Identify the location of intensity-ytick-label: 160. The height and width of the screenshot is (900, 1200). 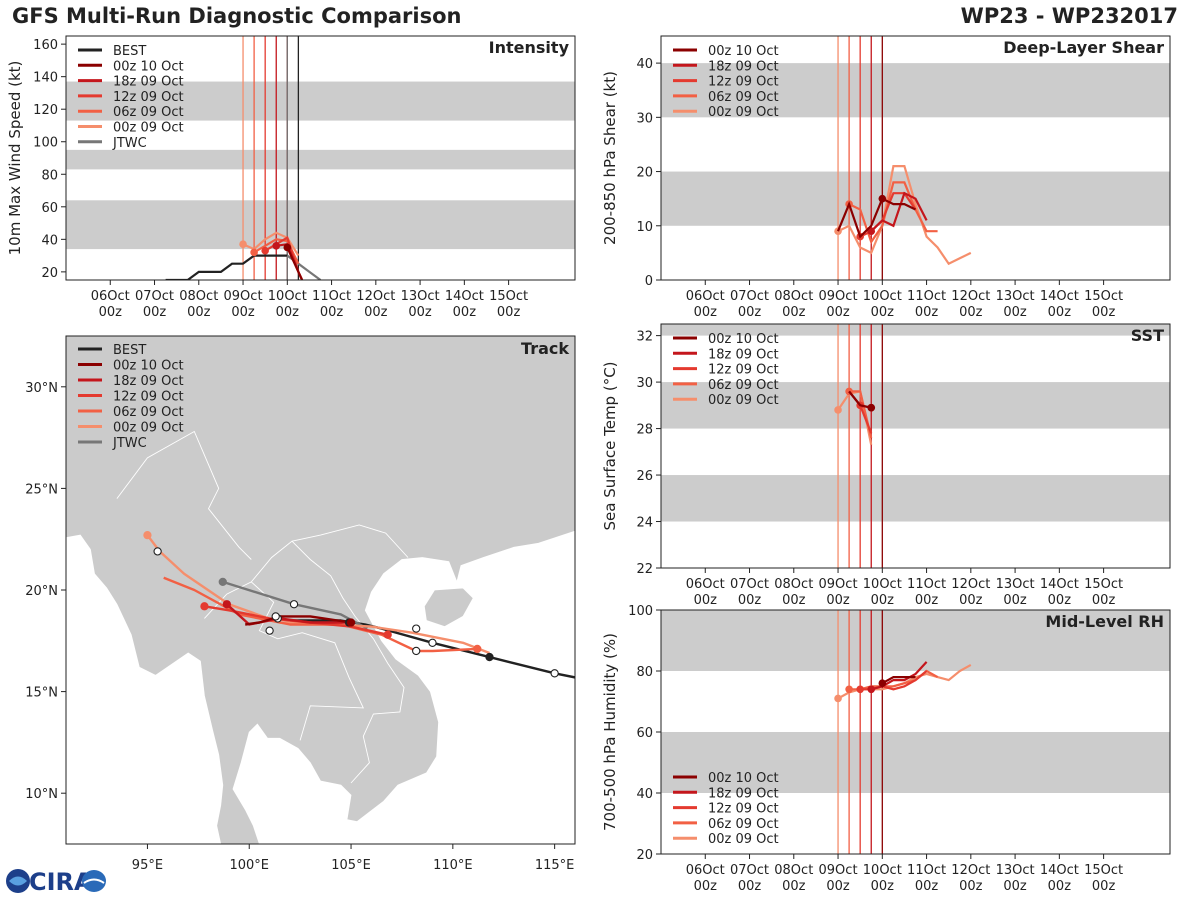
(45, 45).